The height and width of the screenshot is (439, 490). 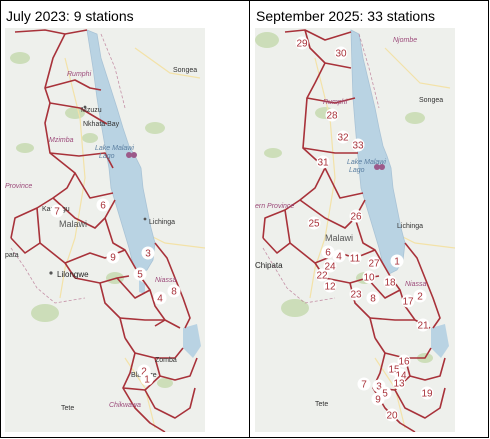 I want to click on station-marker: 20, so click(x=392, y=415).